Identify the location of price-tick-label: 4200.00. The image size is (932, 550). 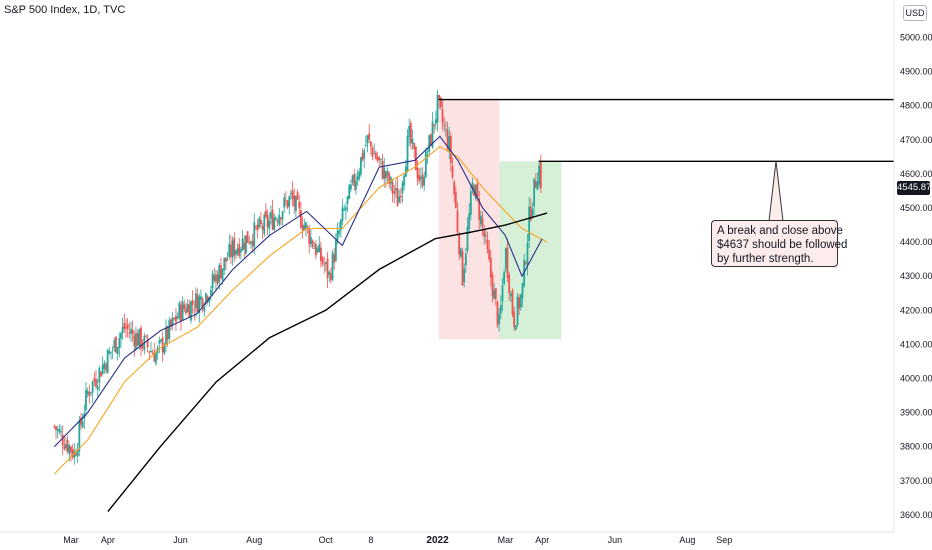
(916, 310).